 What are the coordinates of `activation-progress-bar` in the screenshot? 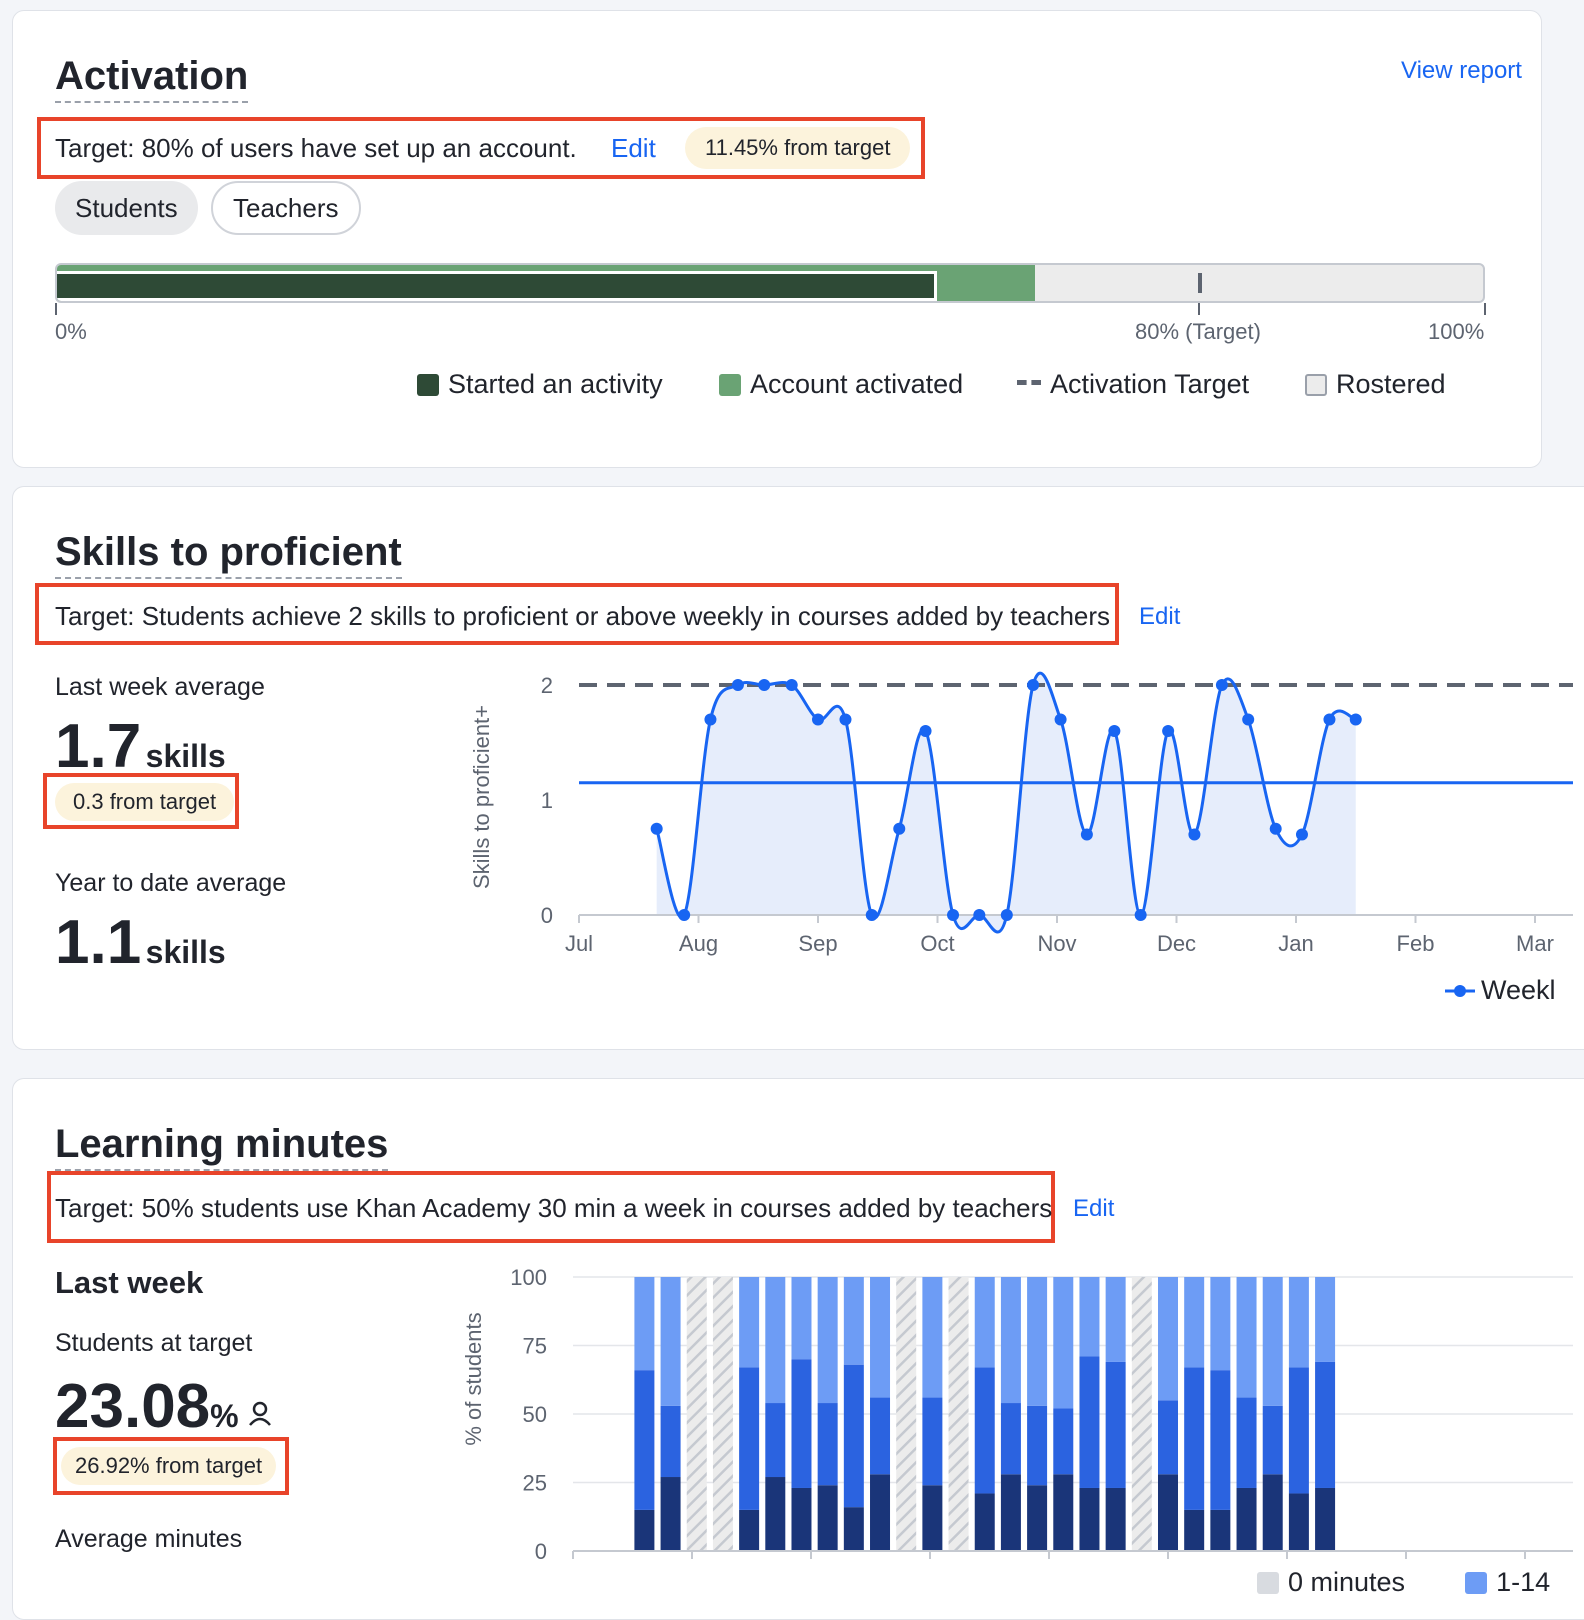 It's located at (770, 283).